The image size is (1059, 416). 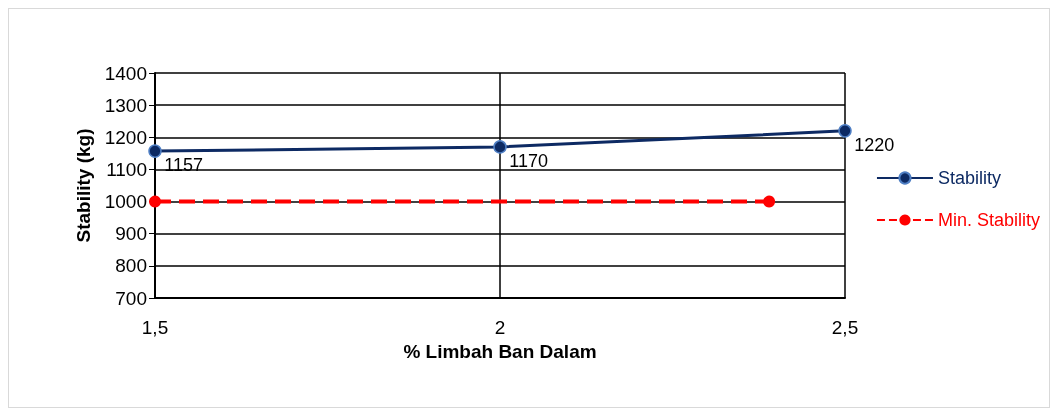 I want to click on data-label: 1170, so click(x=528, y=161).